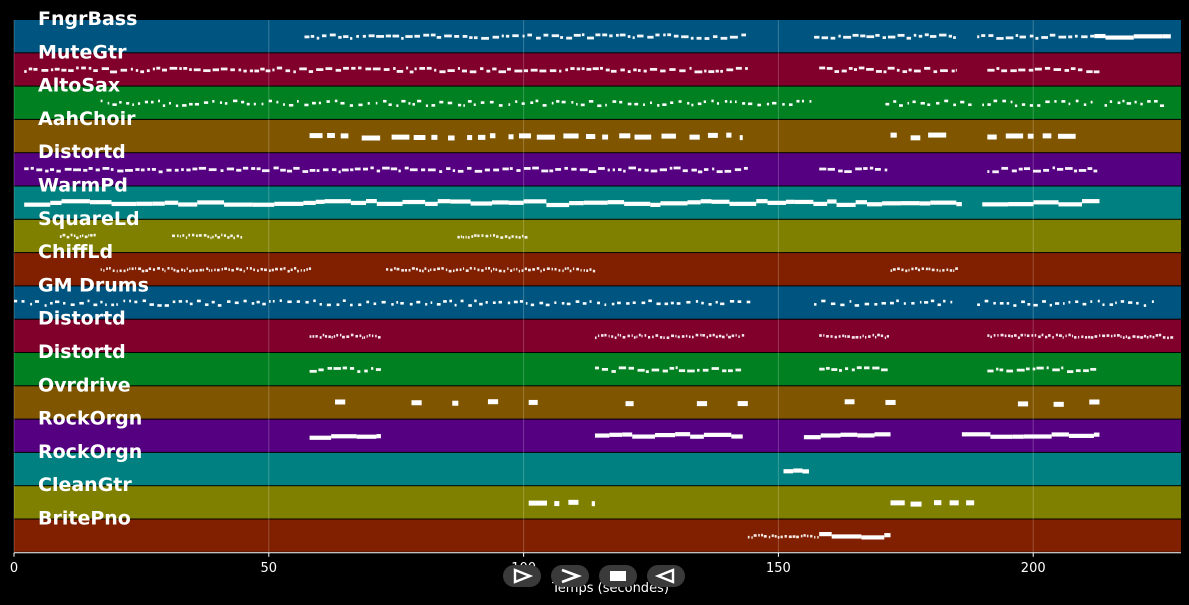 Image resolution: width=1189 pixels, height=605 pixels. Describe the element at coordinates (666, 576) in the screenshot. I see `rewind-button` at that location.